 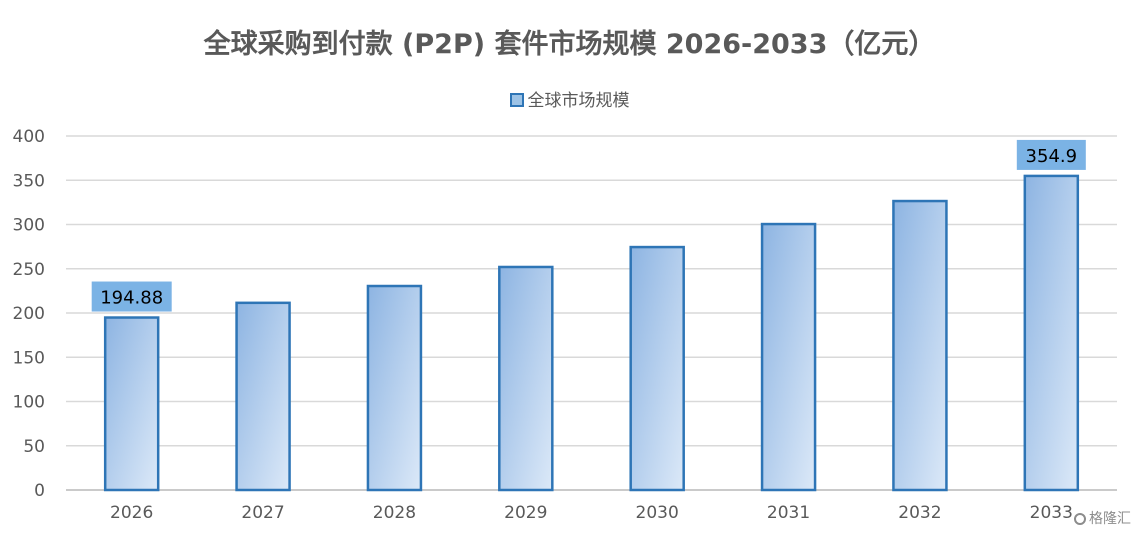 What do you see at coordinates (516, 100) in the screenshot?
I see `legend-swatch` at bounding box center [516, 100].